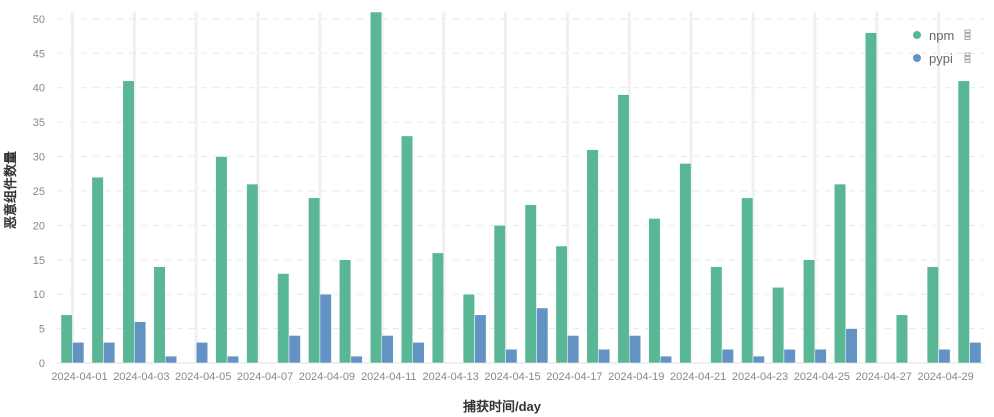 The width and height of the screenshot is (994, 417). I want to click on y-tick-label: 5, so click(42, 330).